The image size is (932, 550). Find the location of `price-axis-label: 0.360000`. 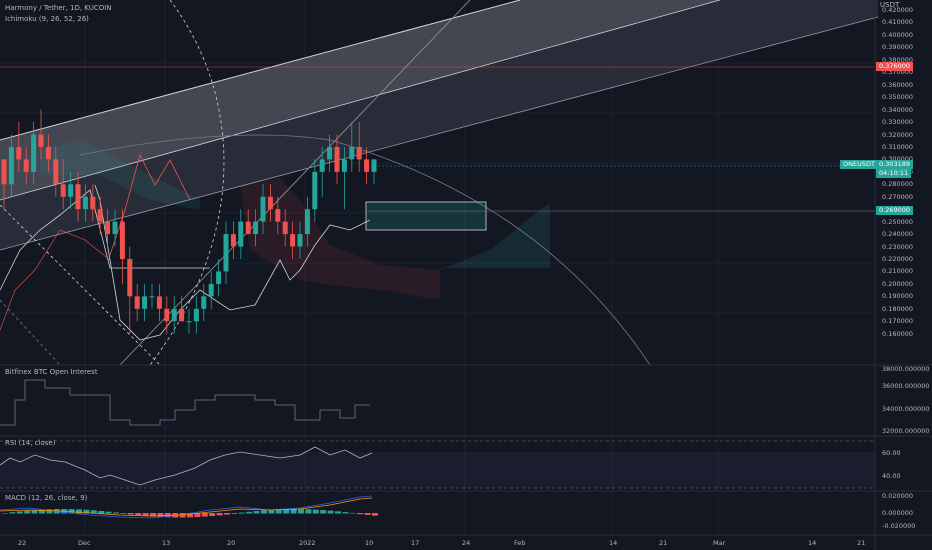

price-axis-label: 0.360000 is located at coordinates (898, 84).